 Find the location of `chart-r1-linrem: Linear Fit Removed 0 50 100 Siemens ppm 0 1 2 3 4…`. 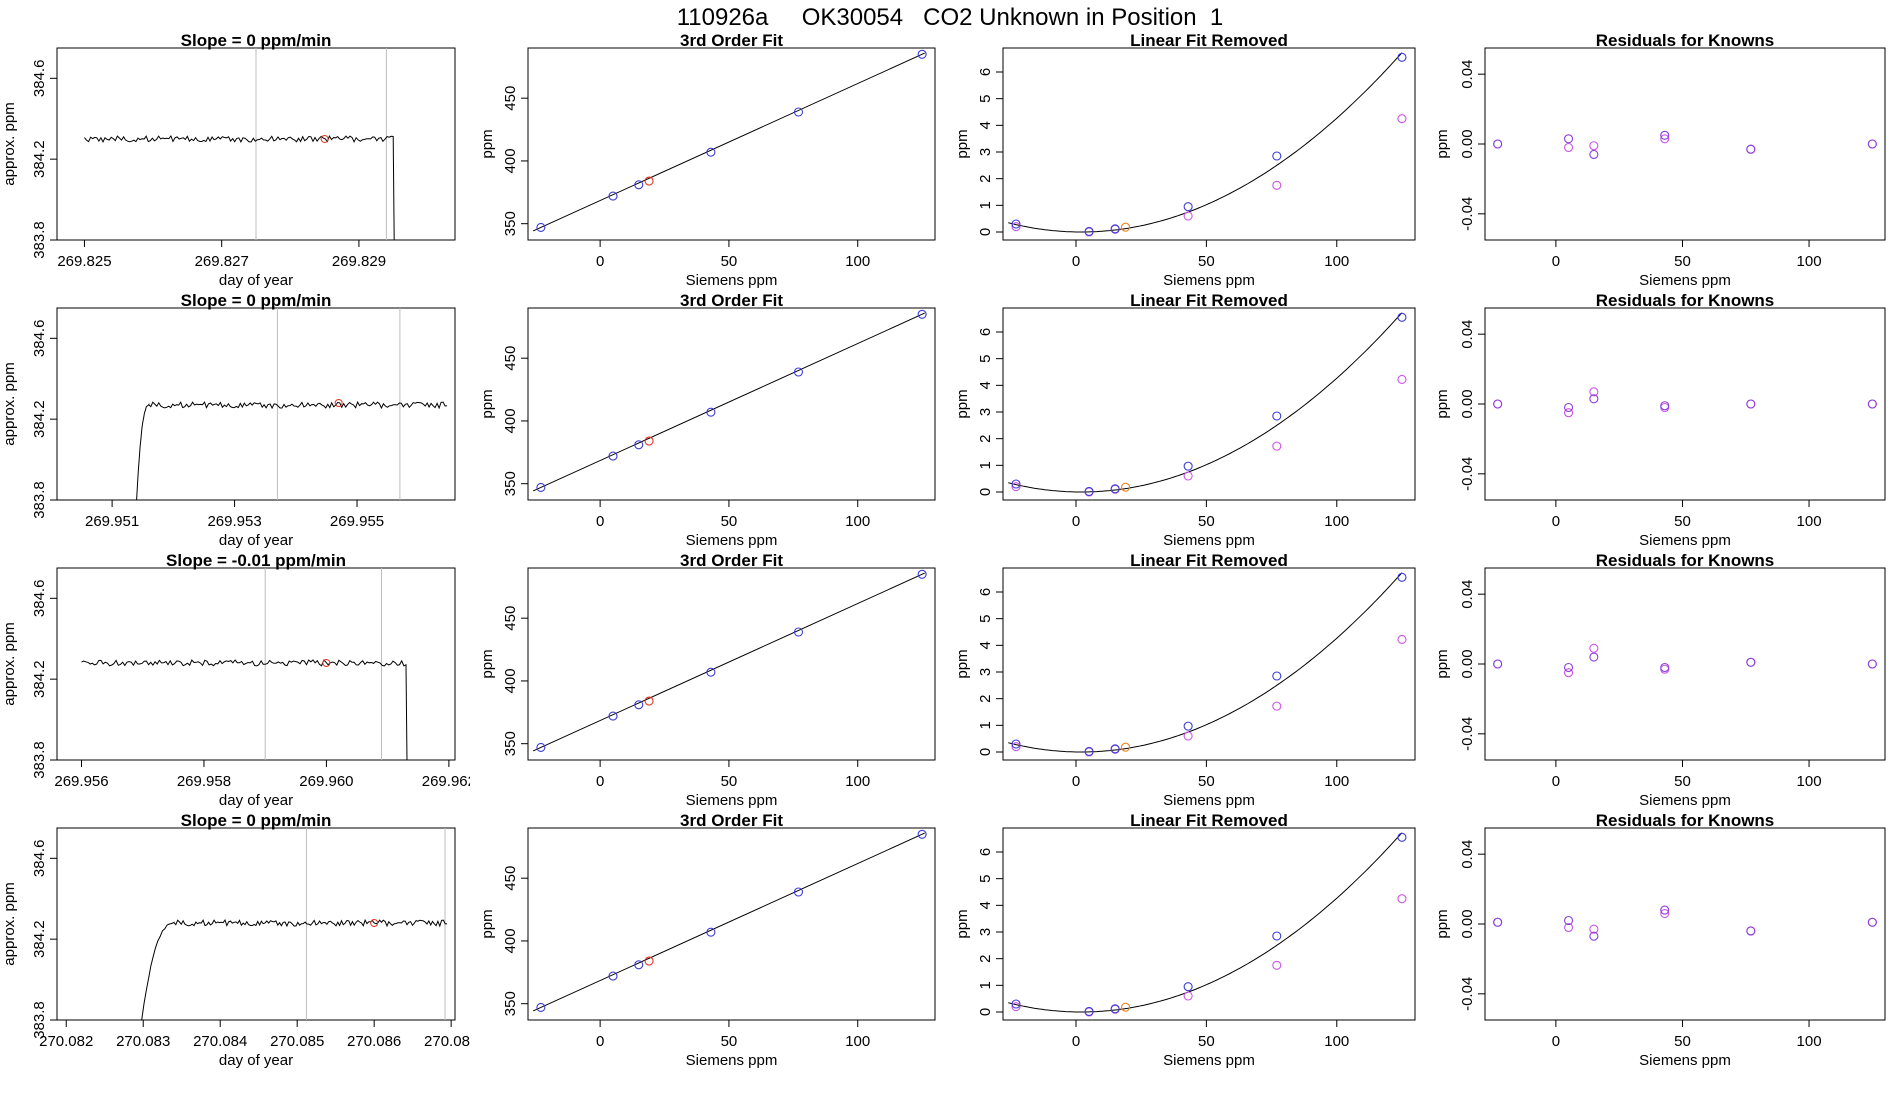

chart-r1-linrem: Linear Fit Removed 0 50 100 Siemens ppm 0 1 2 3 4… is located at coordinates (1185, 160).